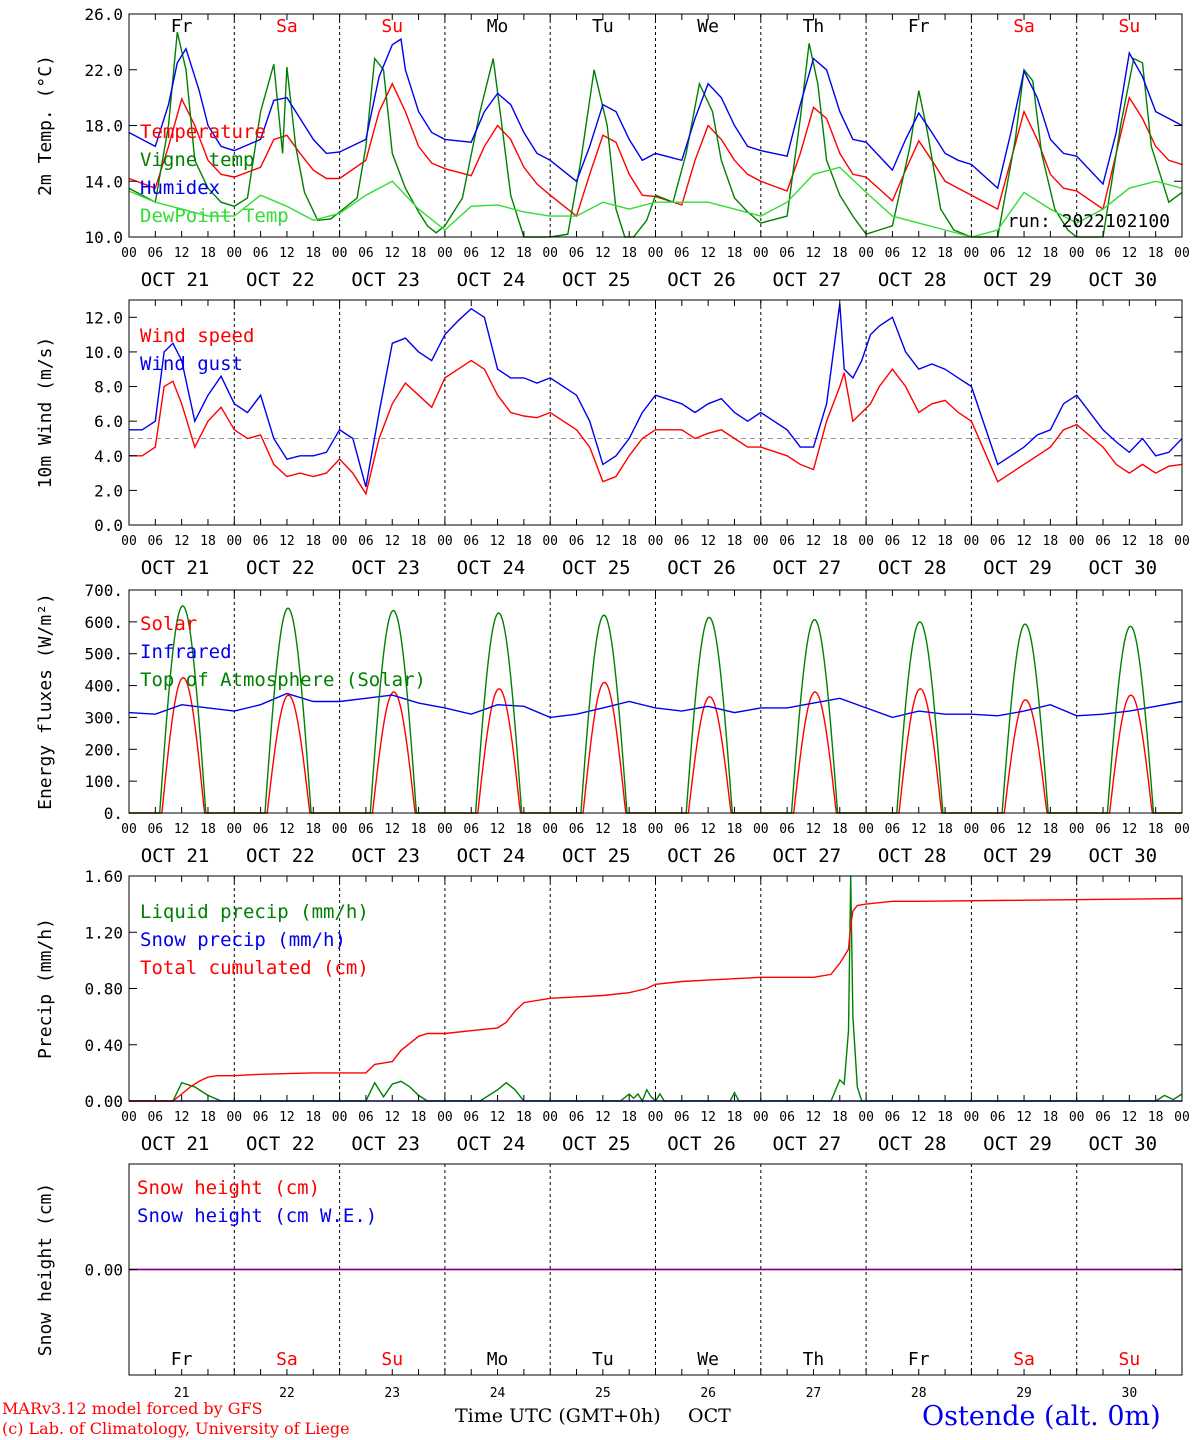 The width and height of the screenshot is (1194, 1440). Describe the element at coordinates (1130, 1393) in the screenshot. I see `day-number-label: 30` at that location.